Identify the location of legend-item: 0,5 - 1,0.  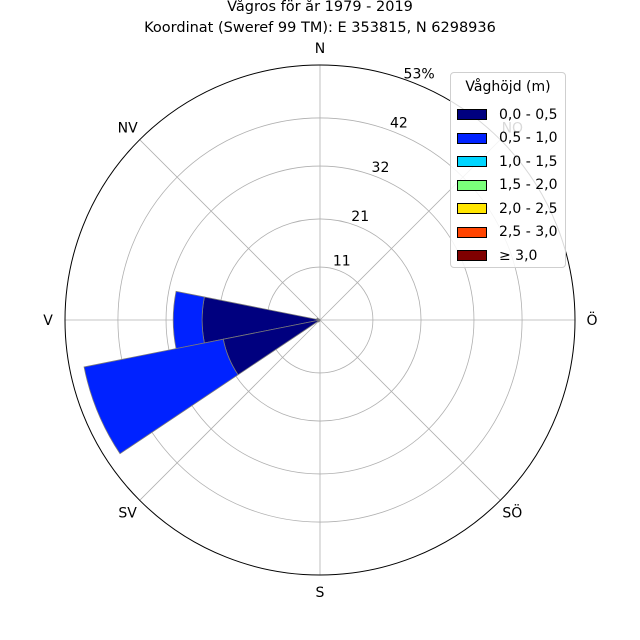
(508, 139).